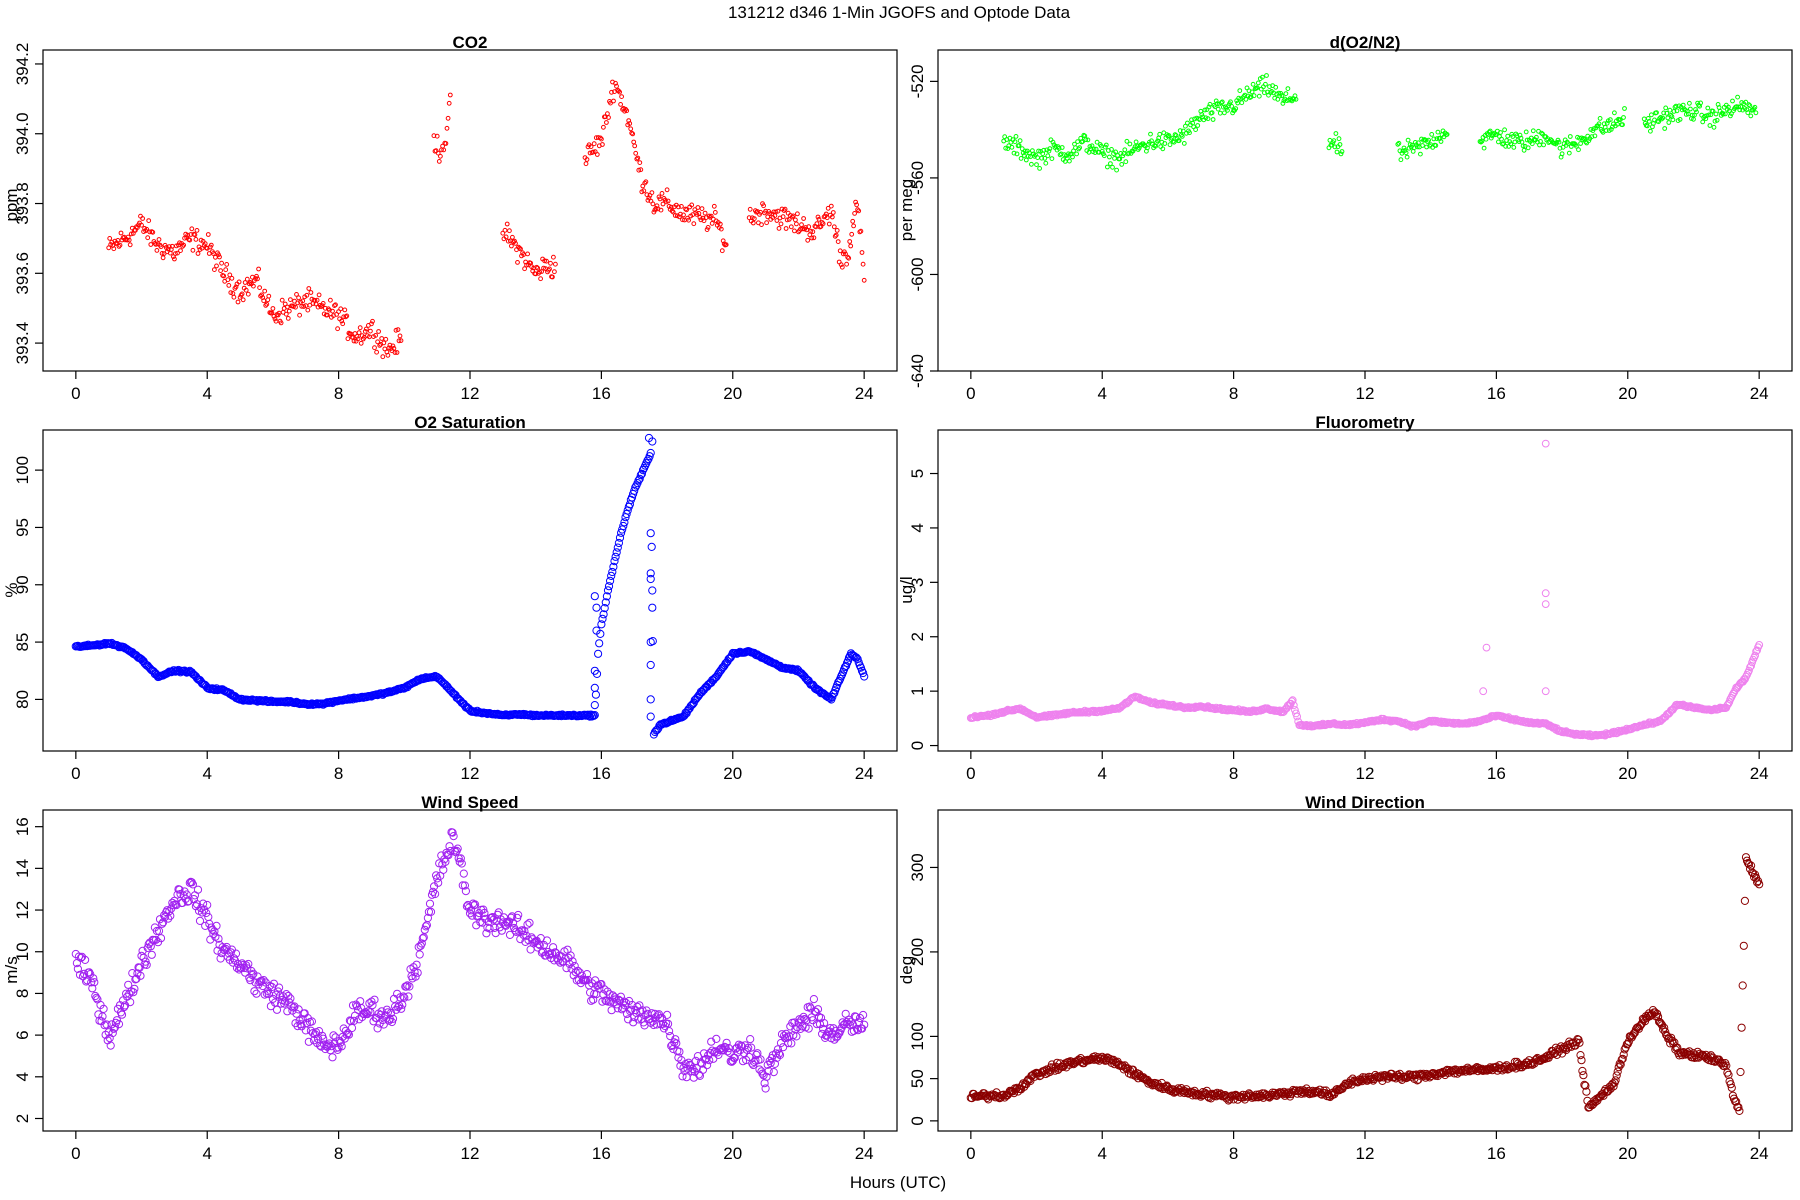  What do you see at coordinates (970, 1153) in the screenshot?
I see `x-tick-label: 0` at bounding box center [970, 1153].